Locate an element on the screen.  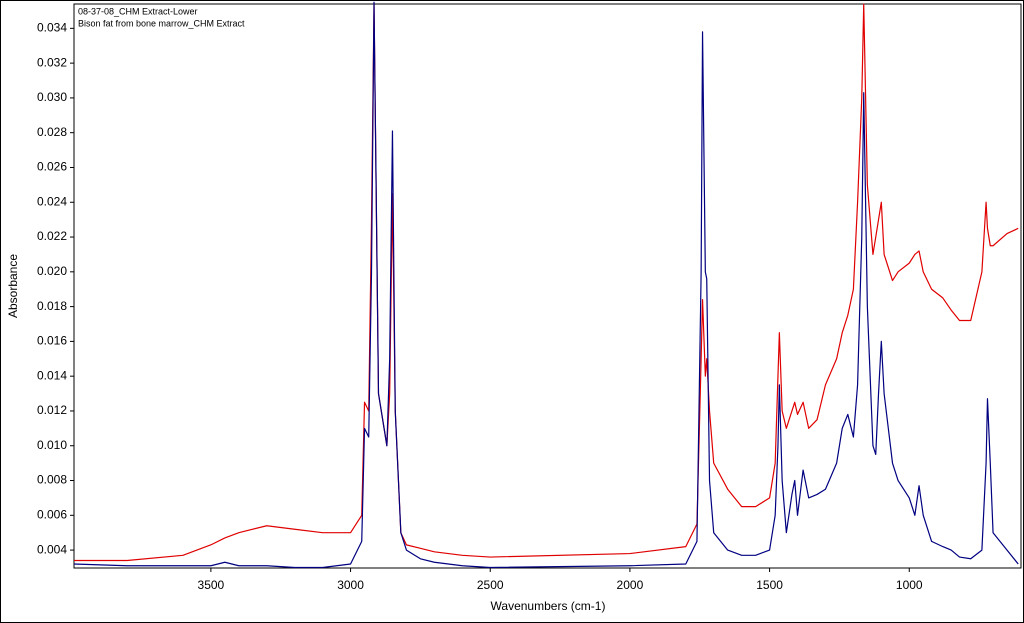
y-tick-label: 0.008 is located at coordinates (52, 480).